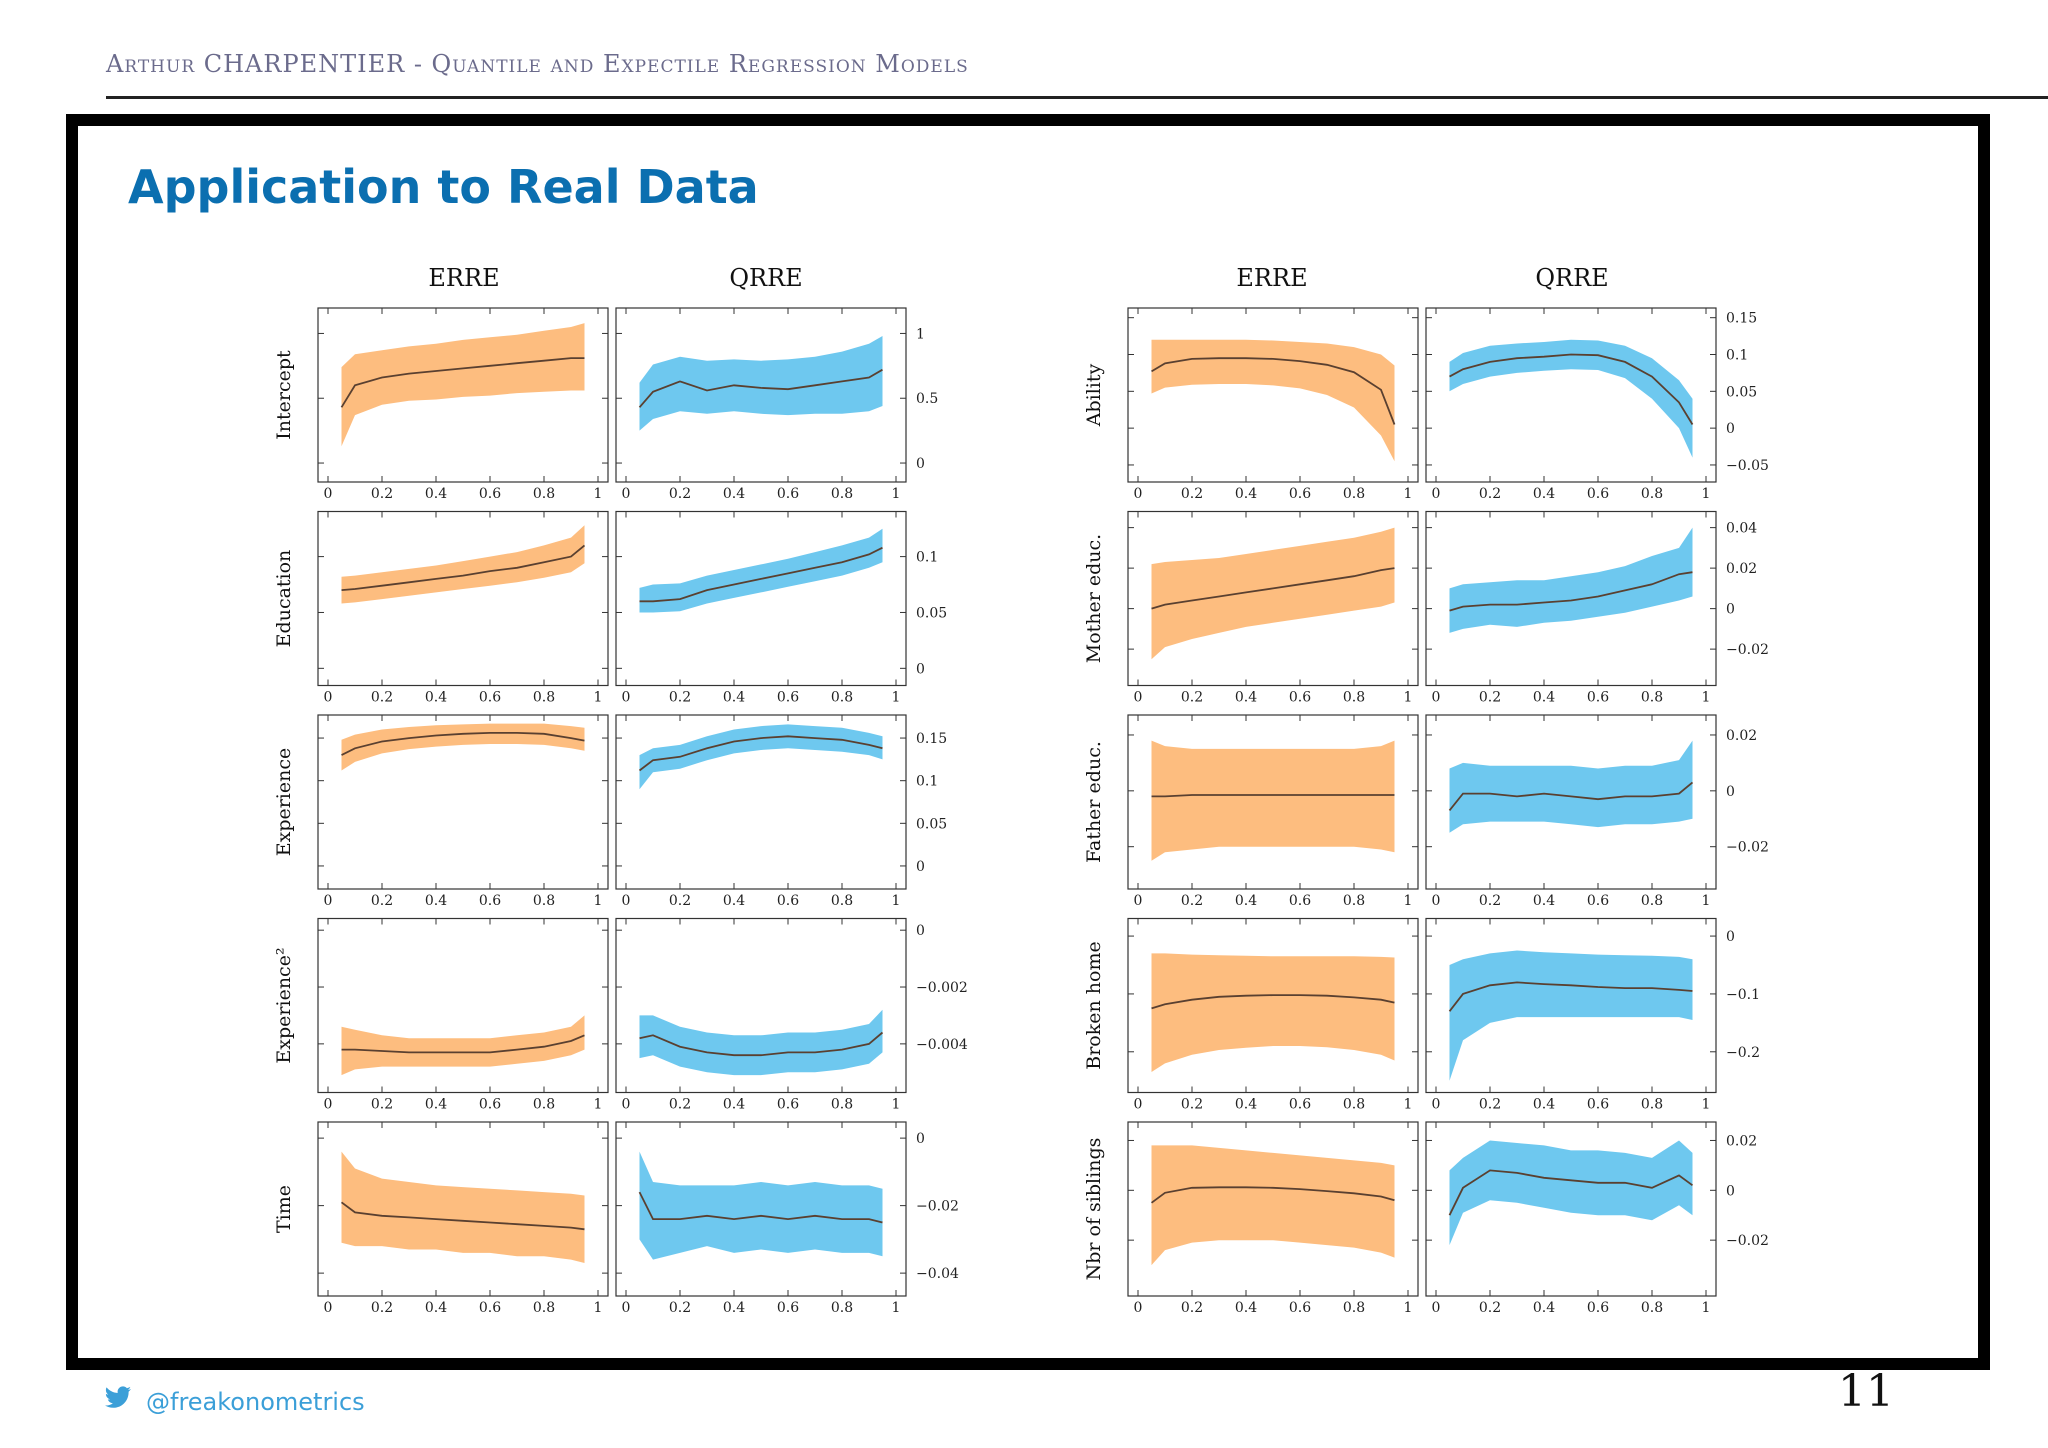  I want to click on qrre-estimate-line, so click(1570, 996).